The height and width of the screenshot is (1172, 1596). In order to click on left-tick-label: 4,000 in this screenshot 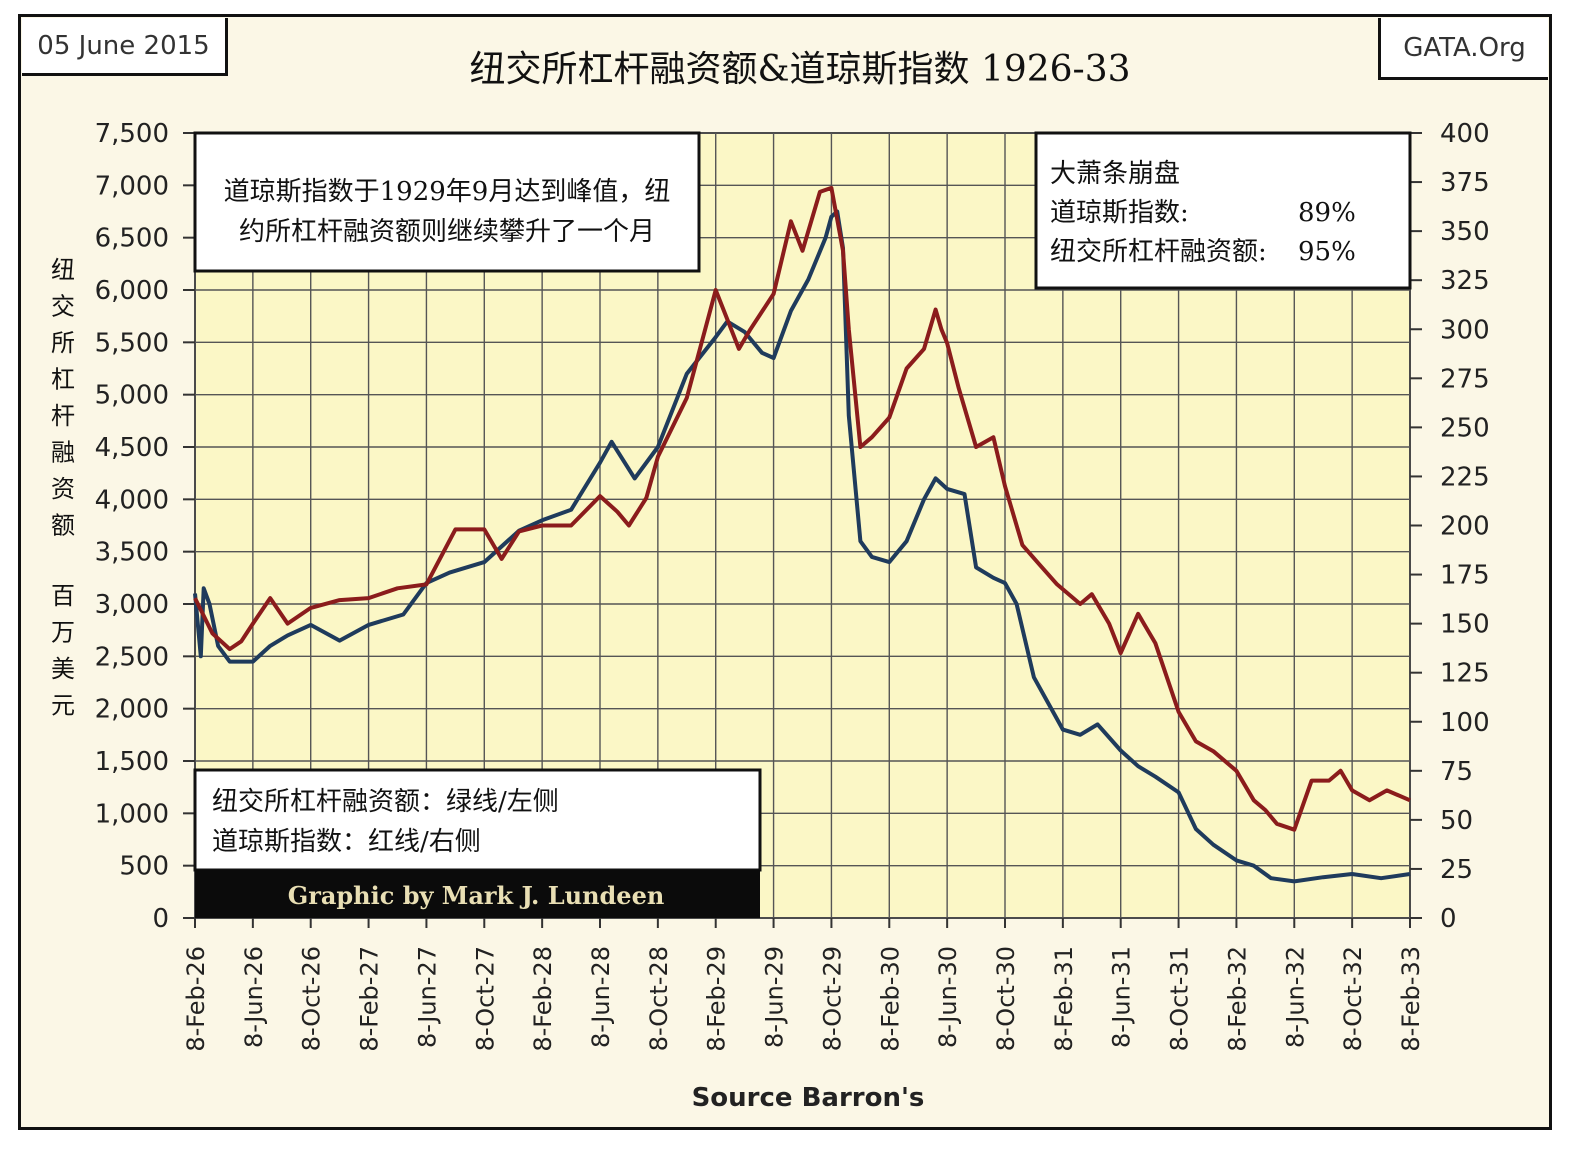, I will do `click(132, 500)`.